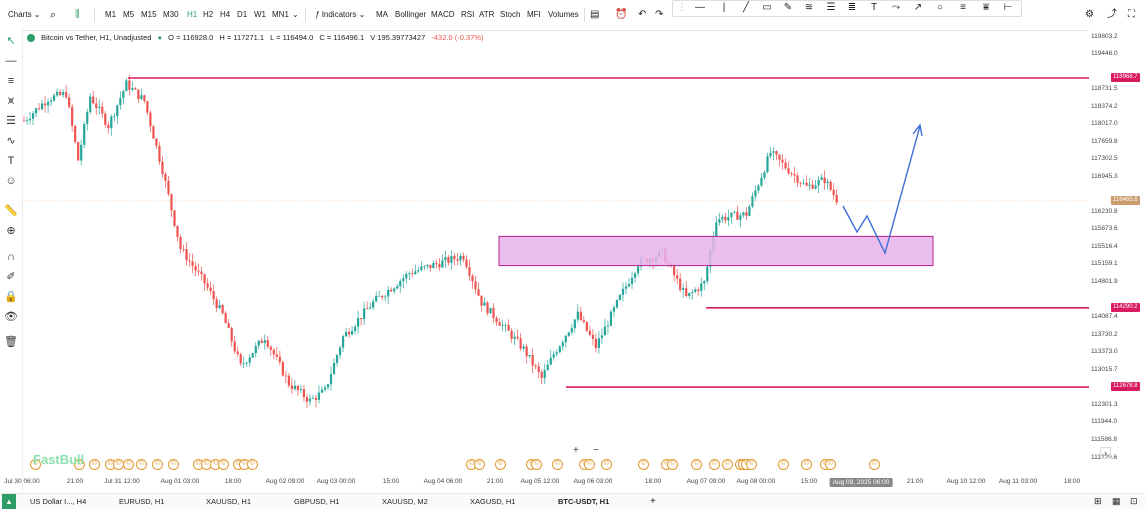 This screenshot has width=1145, height=509. I want to click on brush-icon: ✎, so click(788, 7).